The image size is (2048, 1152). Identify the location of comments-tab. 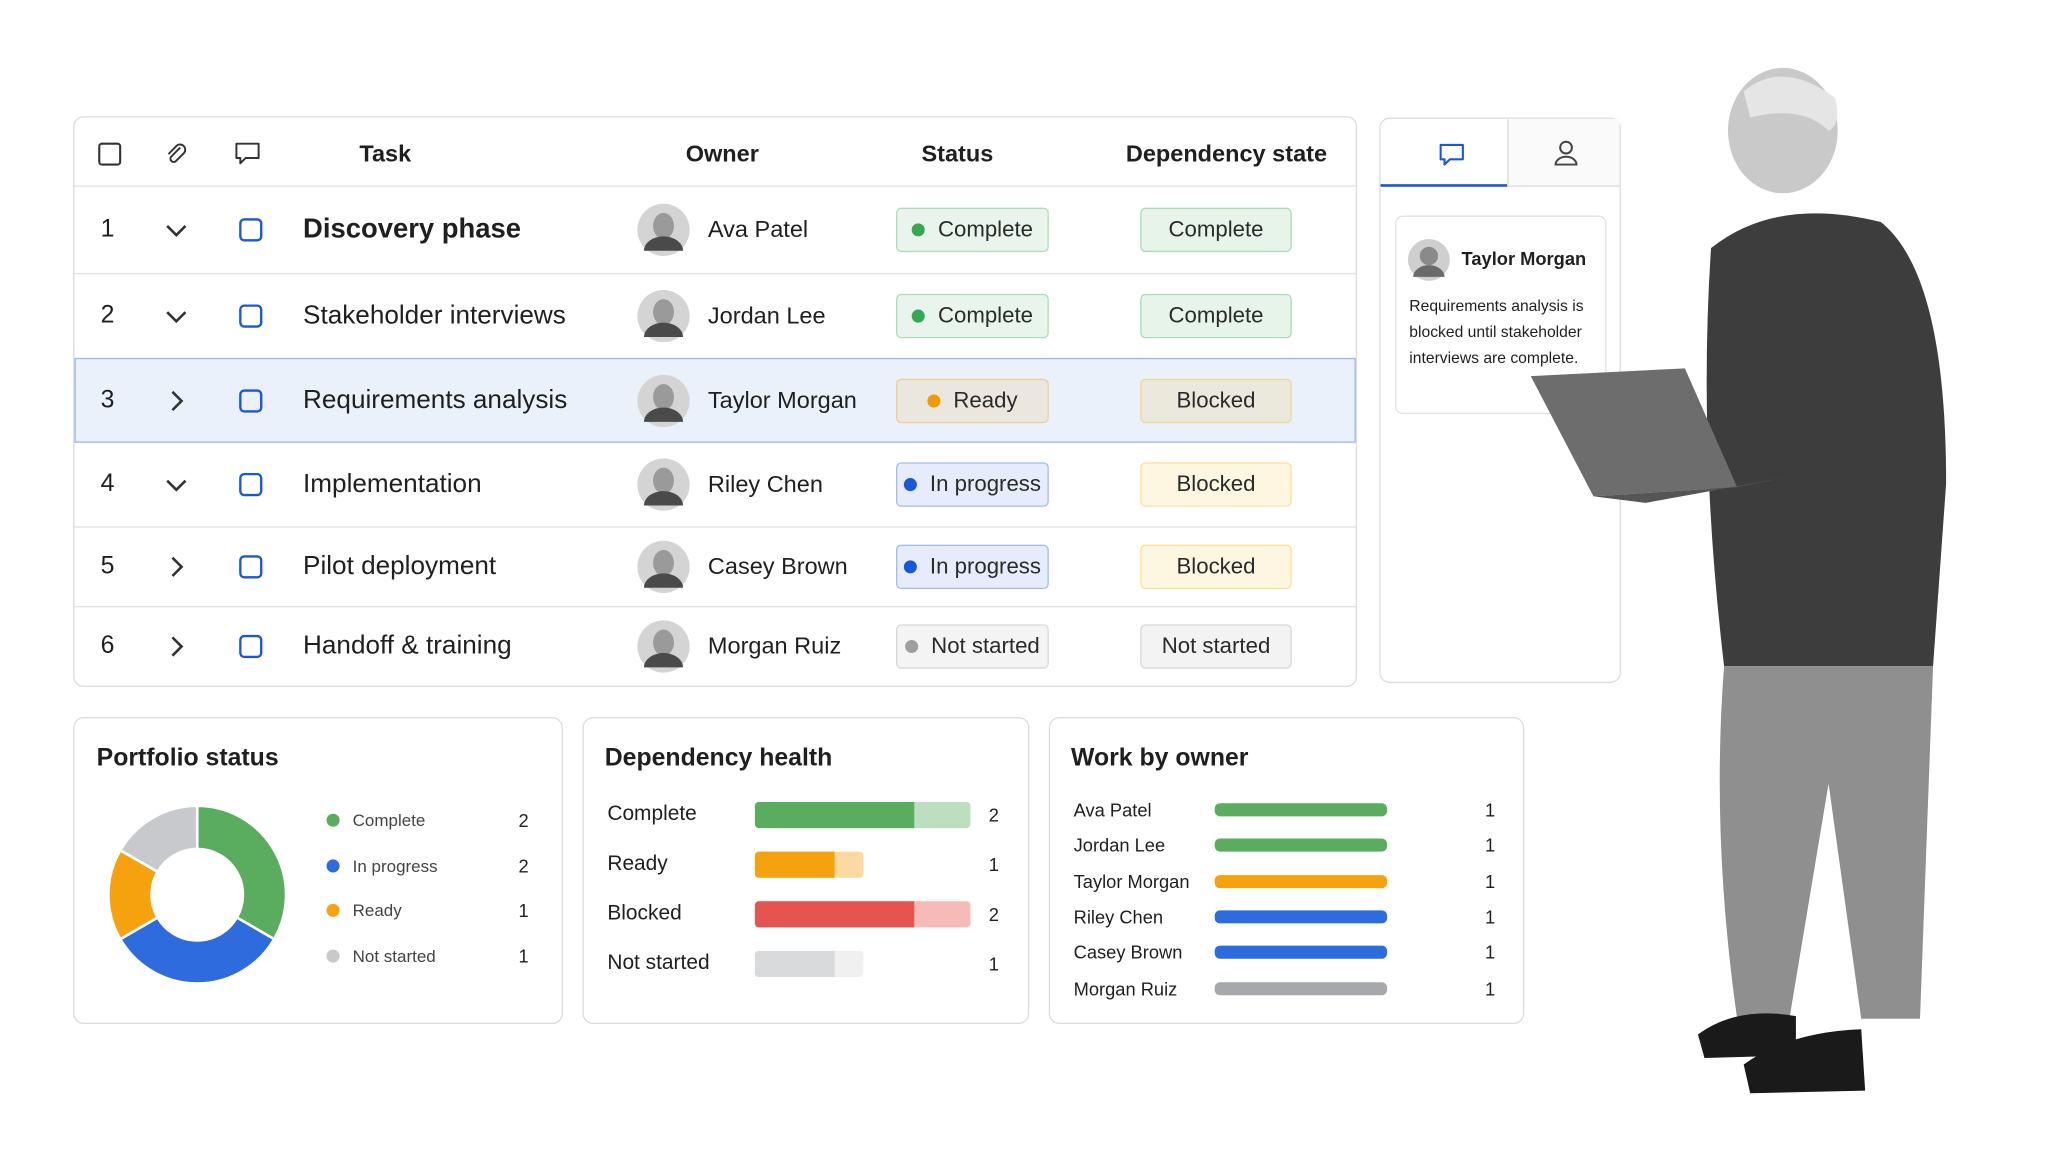
(1444, 153).